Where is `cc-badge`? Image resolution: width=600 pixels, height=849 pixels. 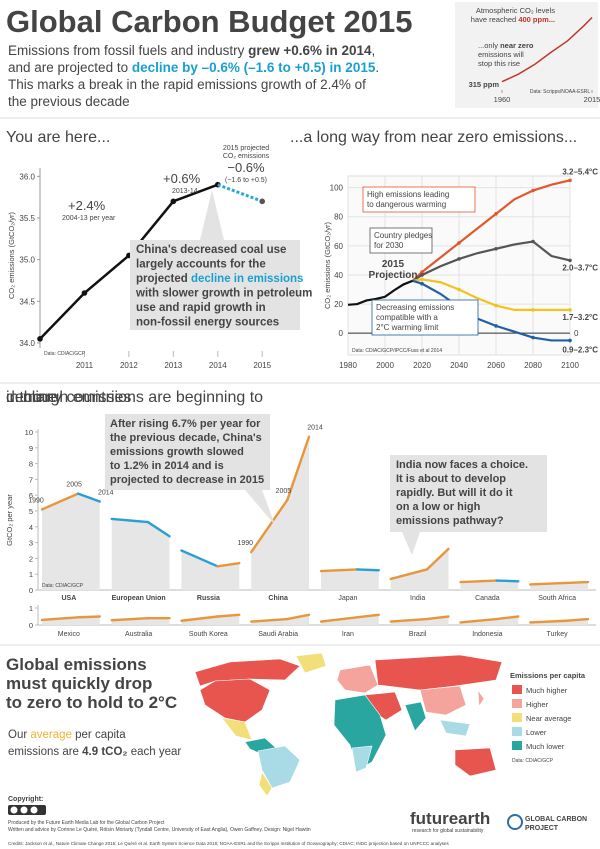 cc-badge is located at coordinates (27, 810).